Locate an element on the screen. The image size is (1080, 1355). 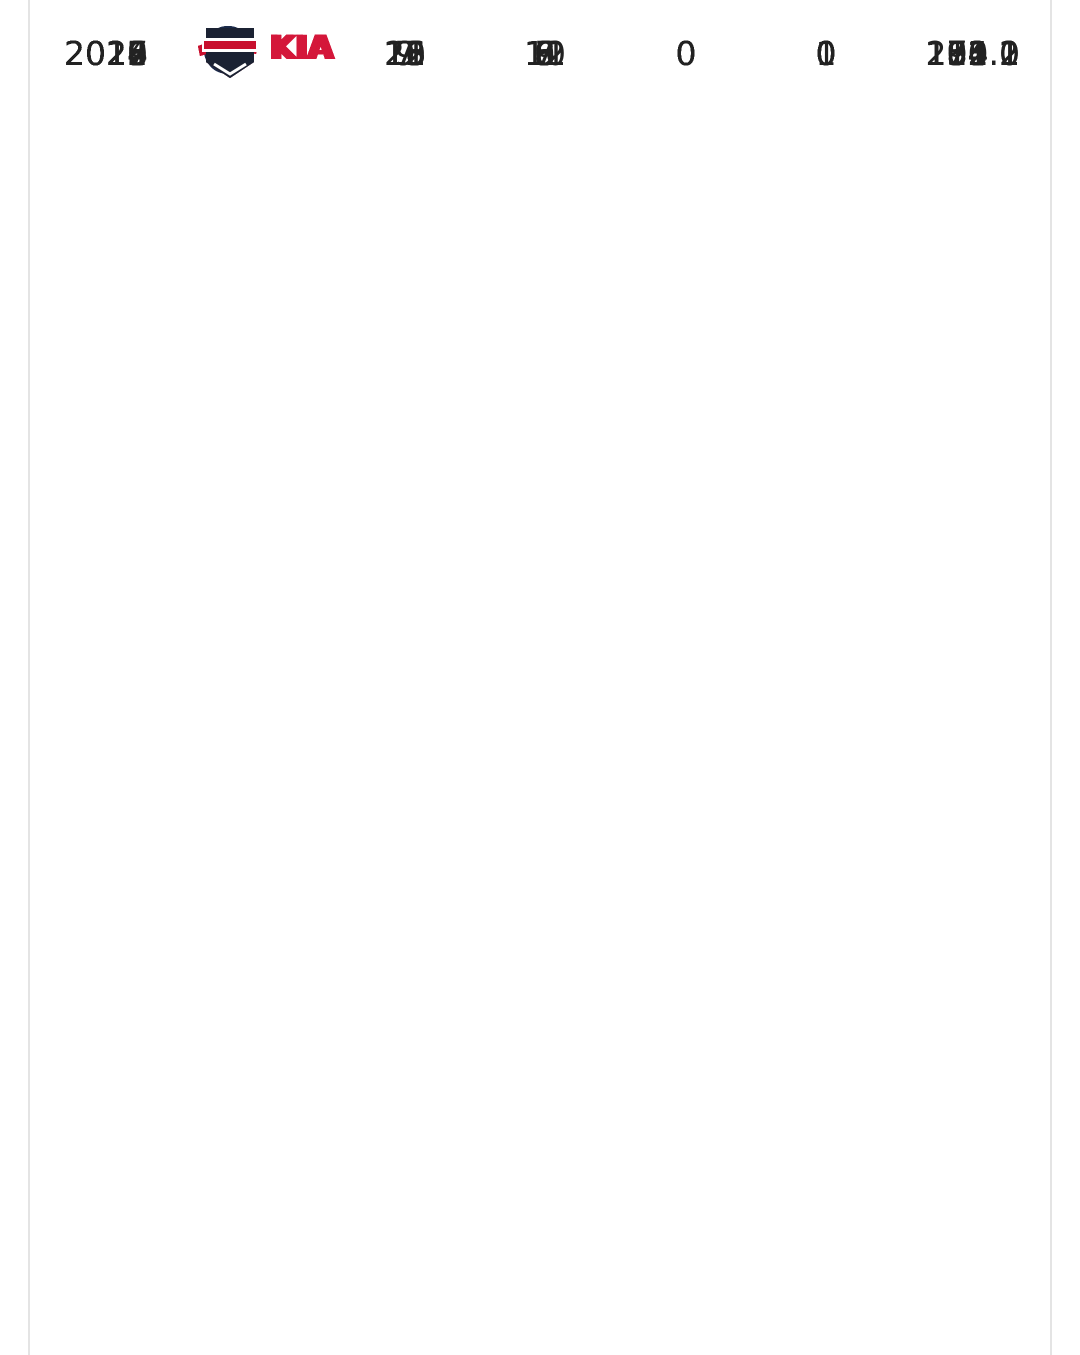
cell-value: 171.0 is located at coordinates (972, 53).